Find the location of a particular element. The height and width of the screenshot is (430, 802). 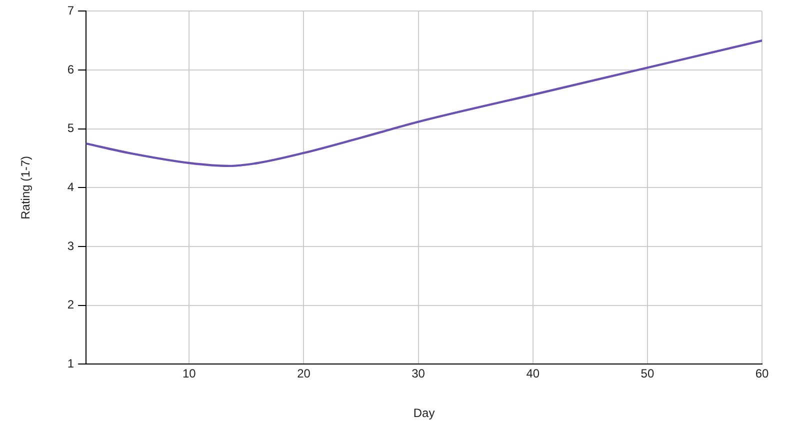

x-tick-label: 40 is located at coordinates (533, 373).